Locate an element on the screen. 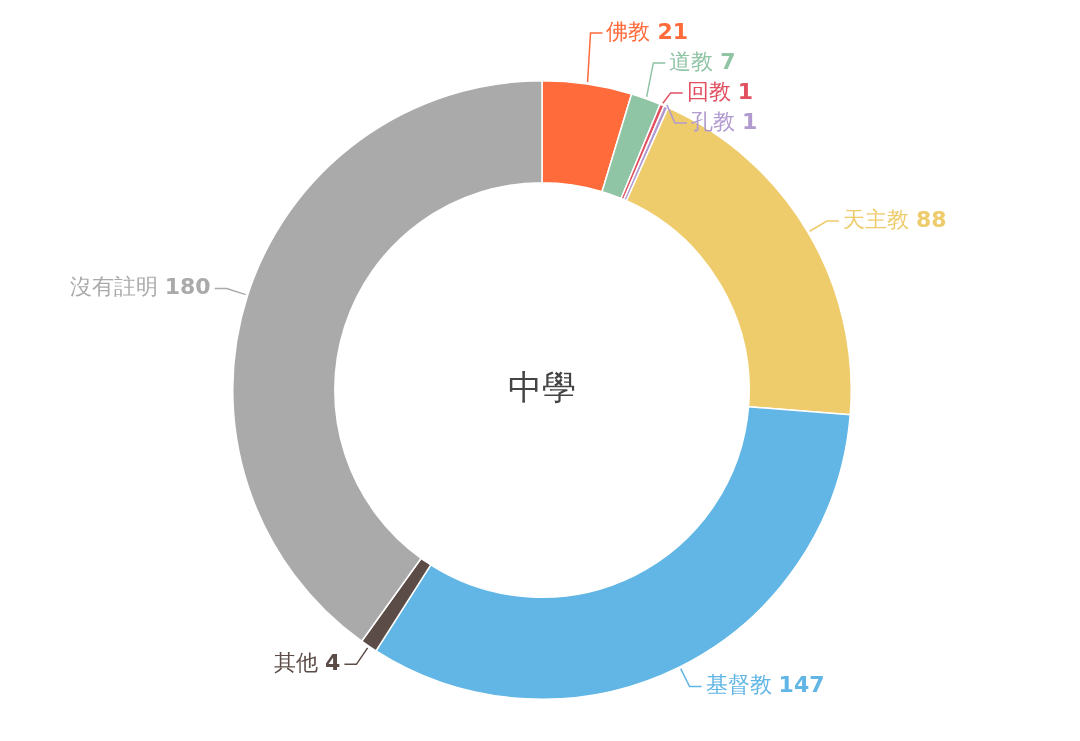  data-label: 7 is located at coordinates (728, 61).